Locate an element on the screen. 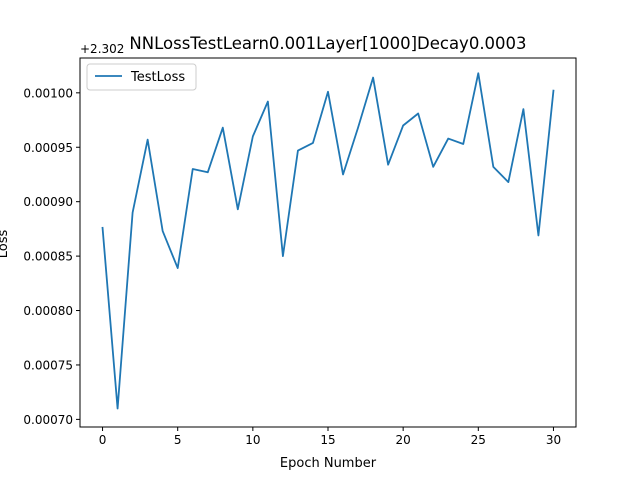  legend-box is located at coordinates (141, 77).